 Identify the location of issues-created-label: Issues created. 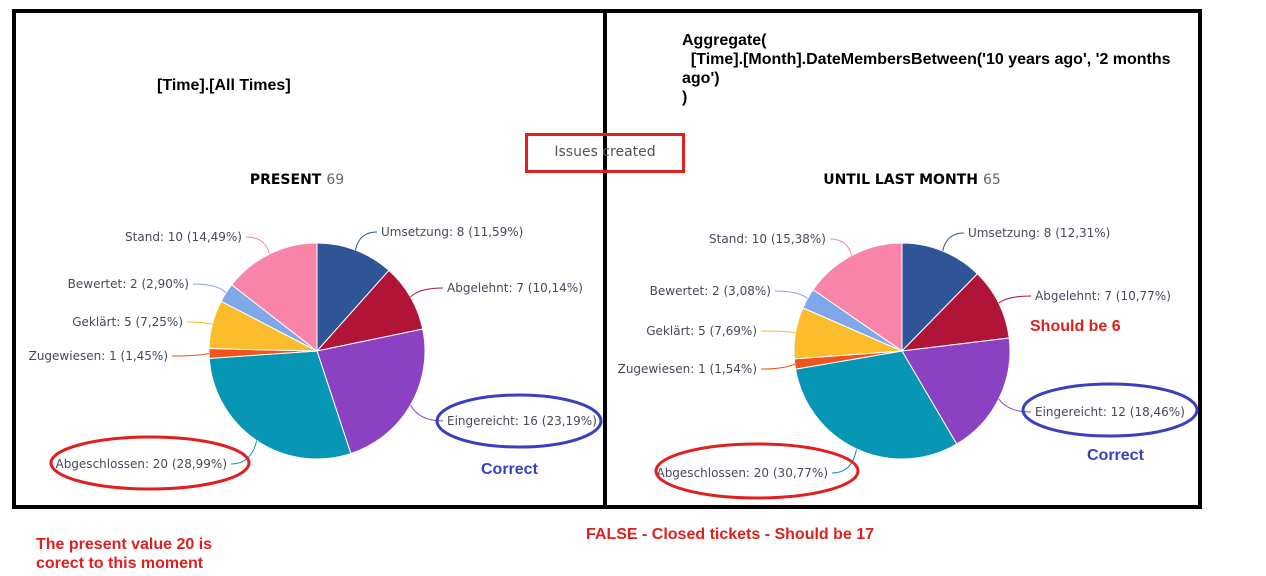
(605, 152).